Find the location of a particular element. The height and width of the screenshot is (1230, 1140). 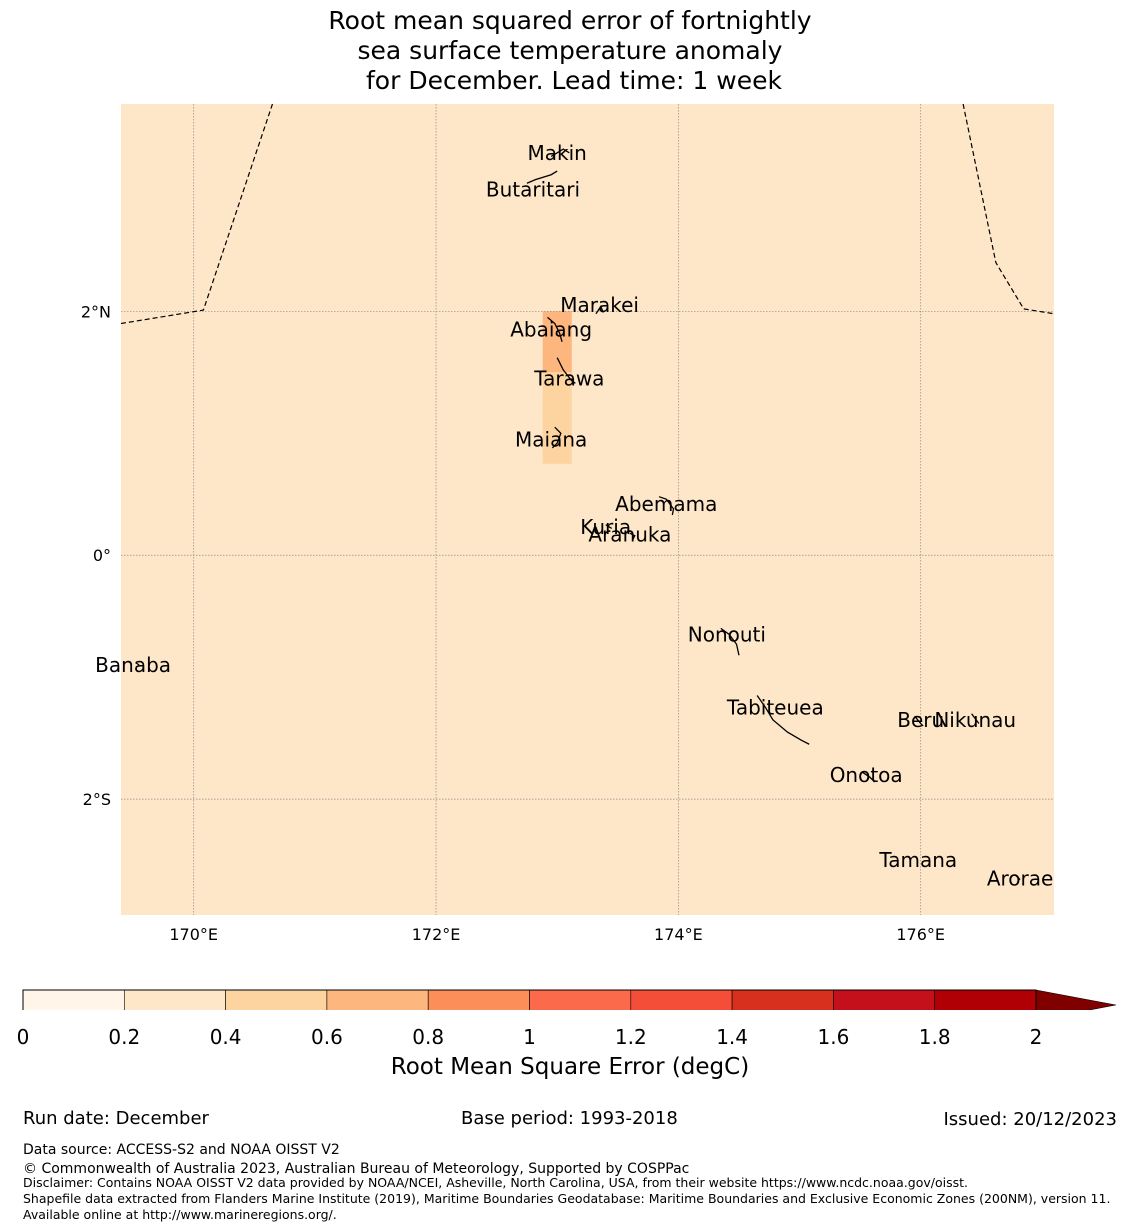

island-label-tarawa: Tarawa is located at coordinates (568, 378).